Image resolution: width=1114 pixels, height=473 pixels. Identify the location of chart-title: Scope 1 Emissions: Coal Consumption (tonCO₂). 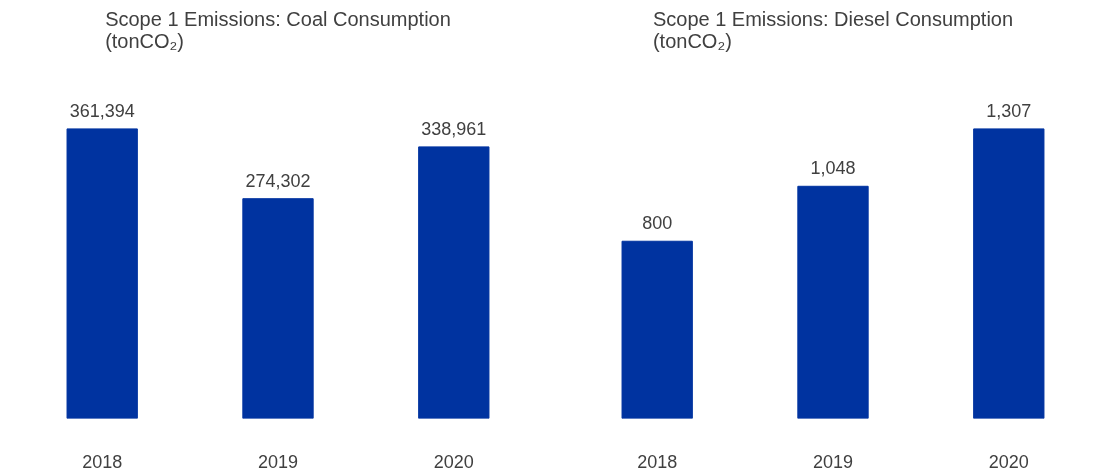
(278, 29).